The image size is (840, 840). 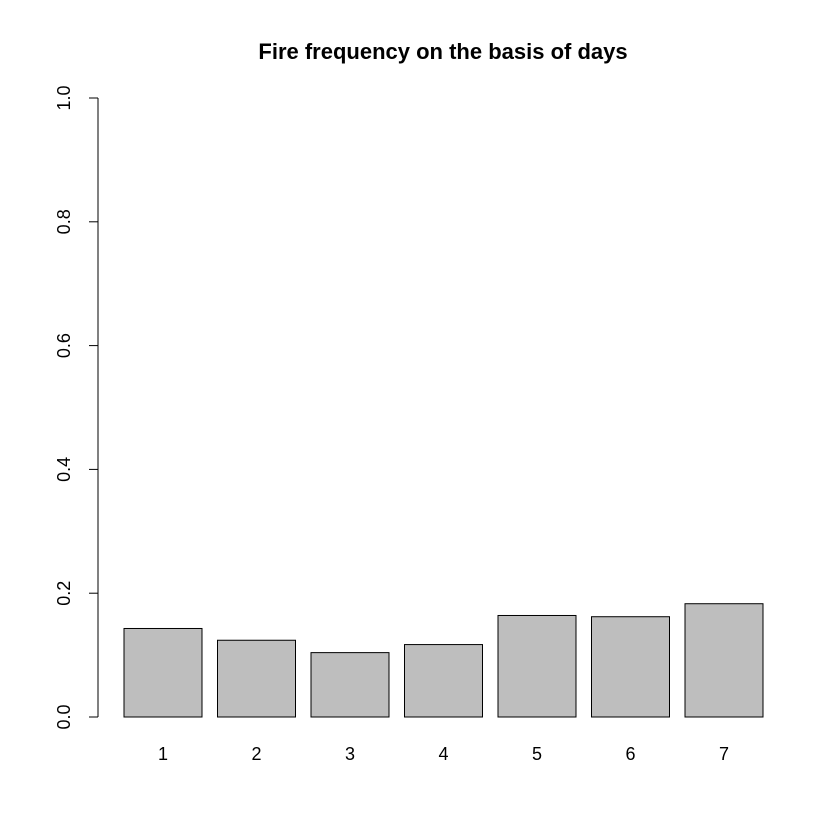 I want to click on y-tick-label: 0.8, so click(x=64, y=221).